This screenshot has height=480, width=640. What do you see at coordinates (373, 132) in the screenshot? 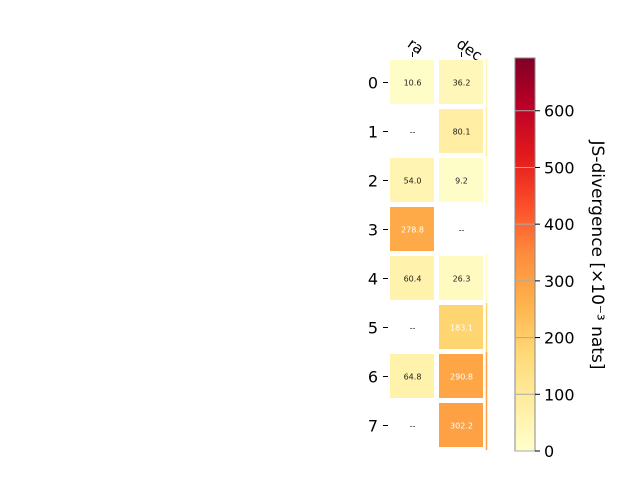
I see `row-label: 1` at bounding box center [373, 132].